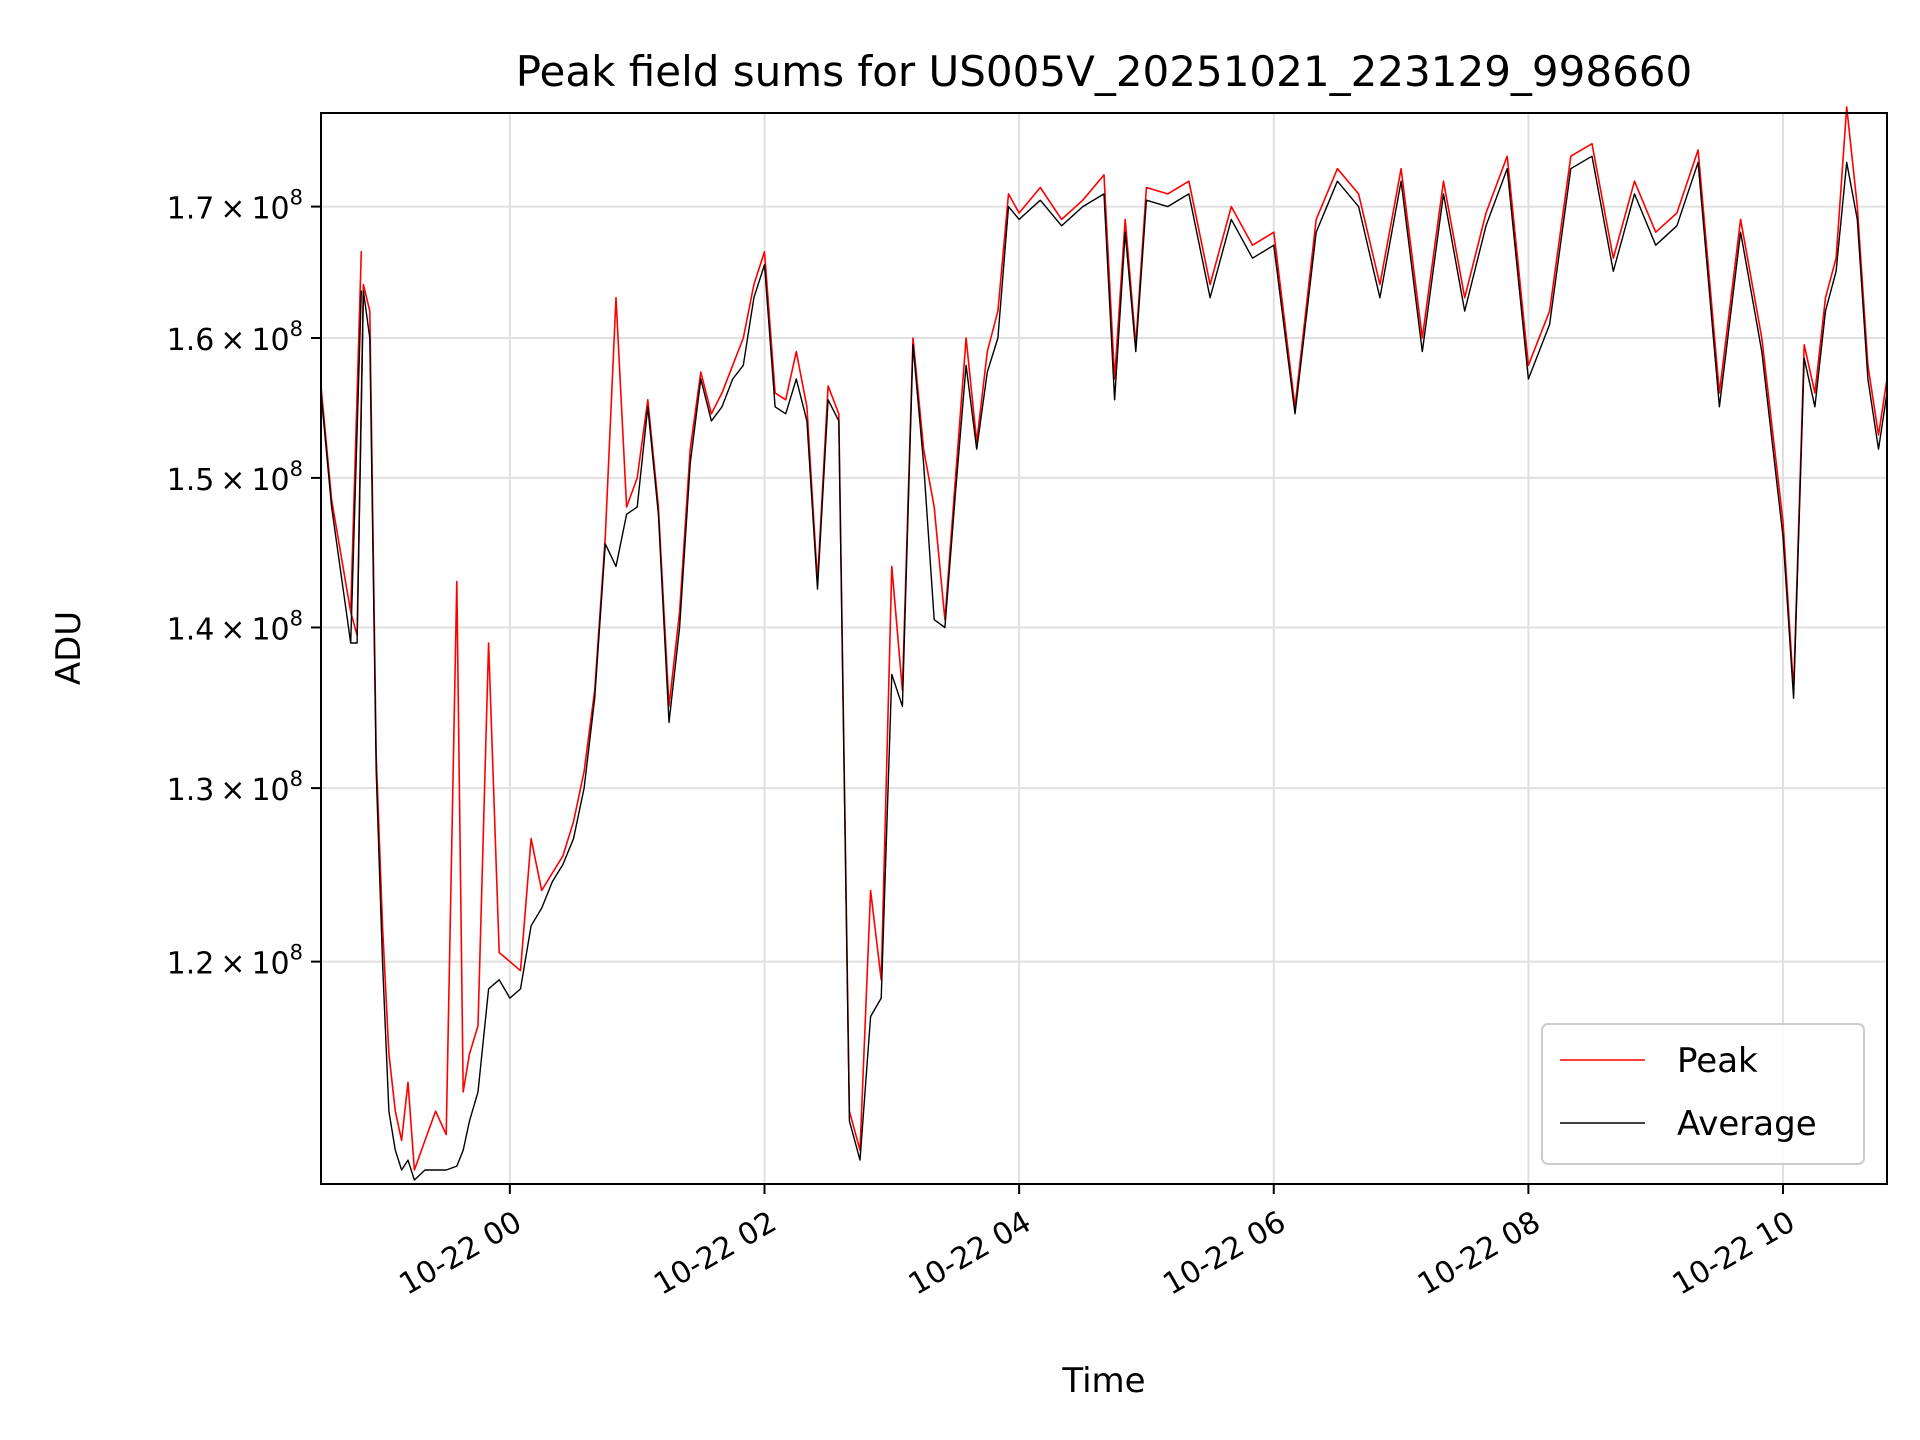 The height and width of the screenshot is (1440, 1920). I want to click on x-axis-title: Time, so click(1103, 1381).